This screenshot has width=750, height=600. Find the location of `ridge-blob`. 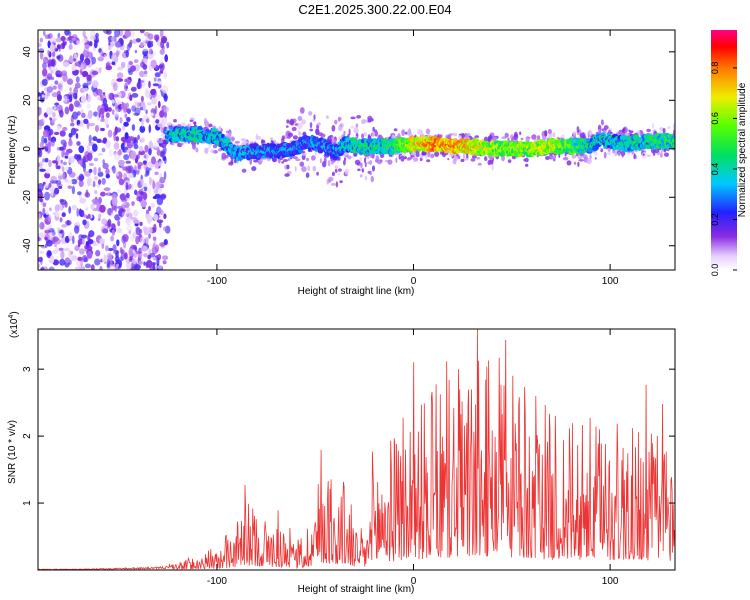

ridge-blob is located at coordinates (222, 136).